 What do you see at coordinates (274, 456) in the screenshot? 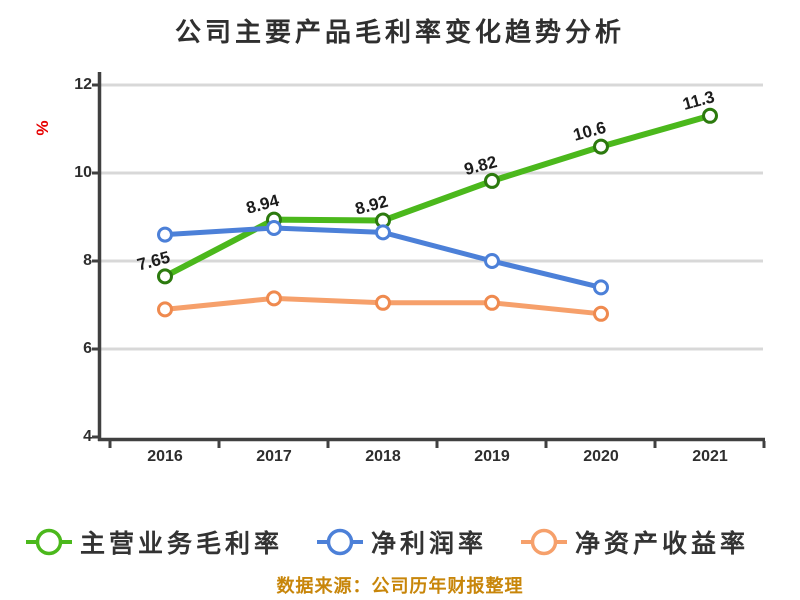
I see `x-tick-label: 2017` at bounding box center [274, 456].